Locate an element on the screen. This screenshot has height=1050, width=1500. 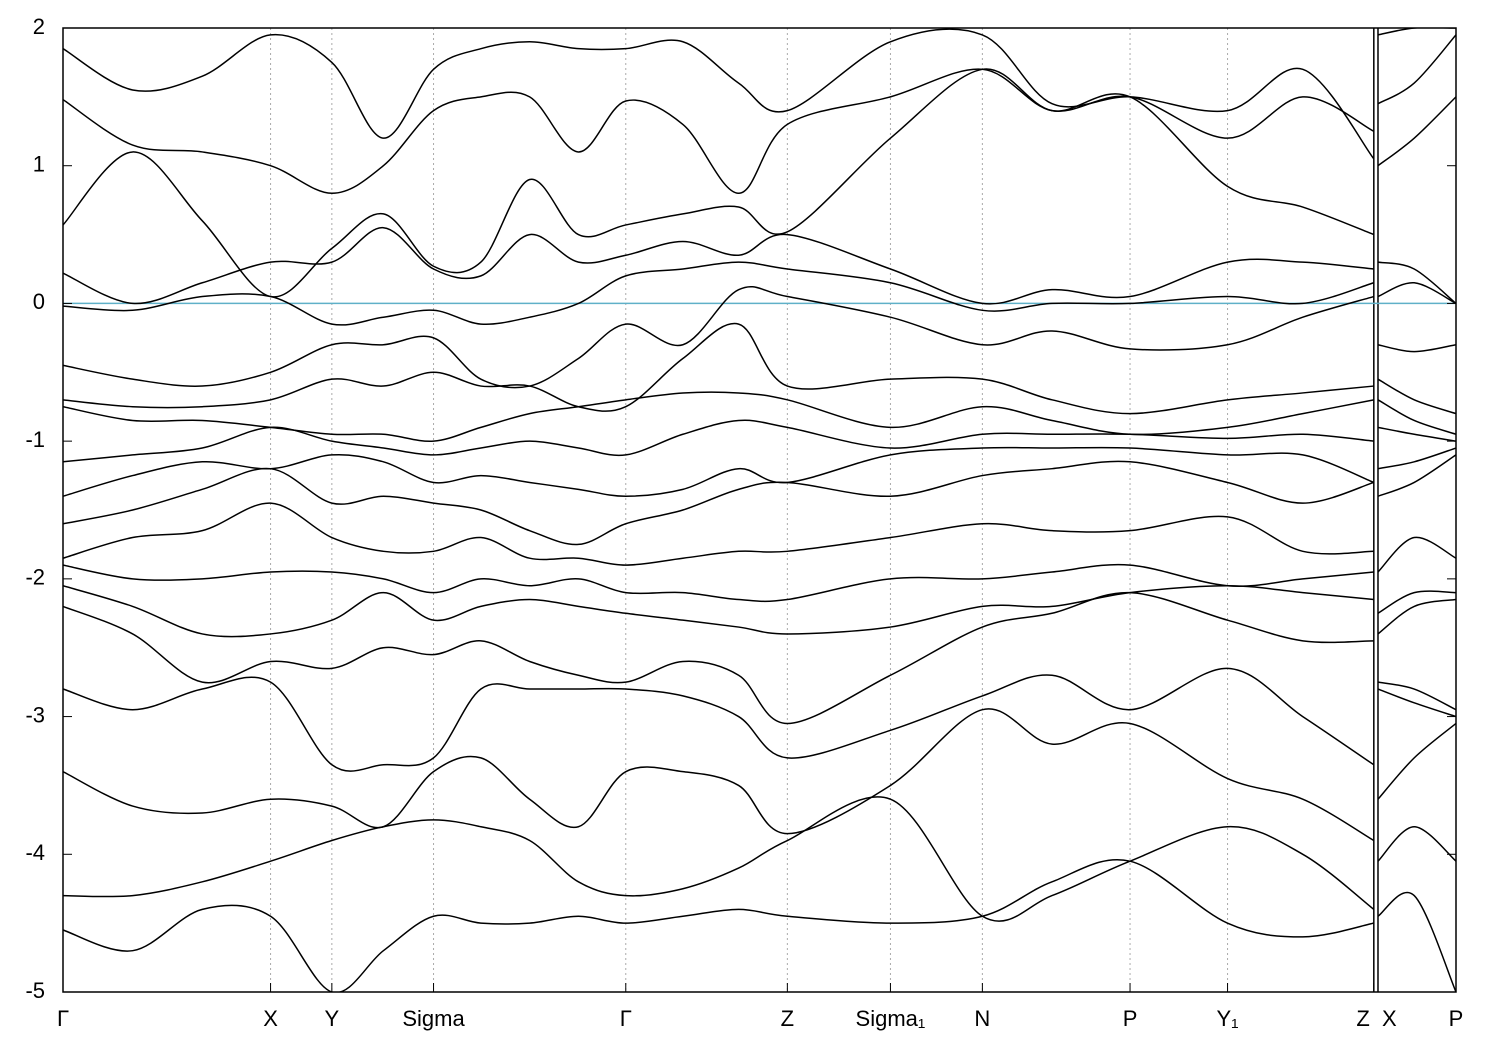
y-tick-label: -3 is located at coordinates (35, 714).